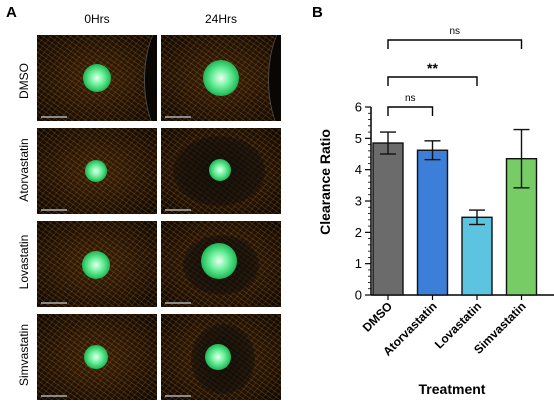 The image size is (554, 407). I want to click on significance-label: **, so click(432, 68).